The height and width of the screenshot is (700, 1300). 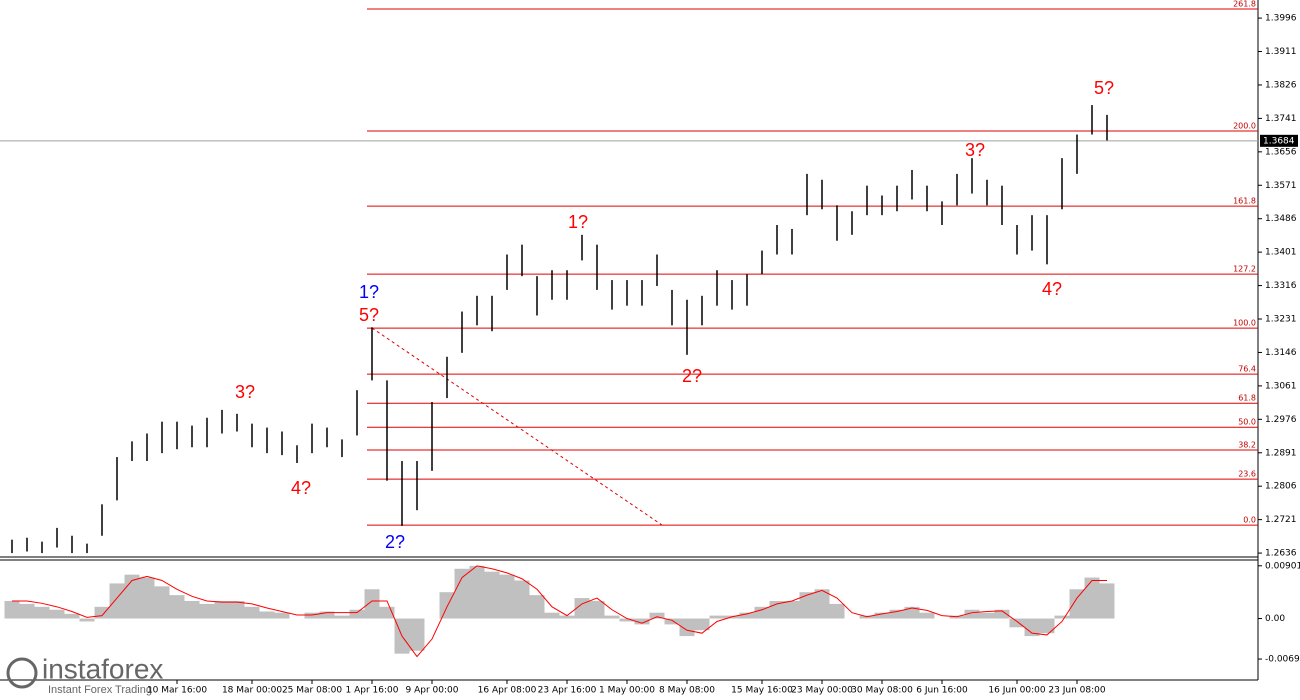 I want to click on fib-label: 200.0, so click(x=1244, y=125).